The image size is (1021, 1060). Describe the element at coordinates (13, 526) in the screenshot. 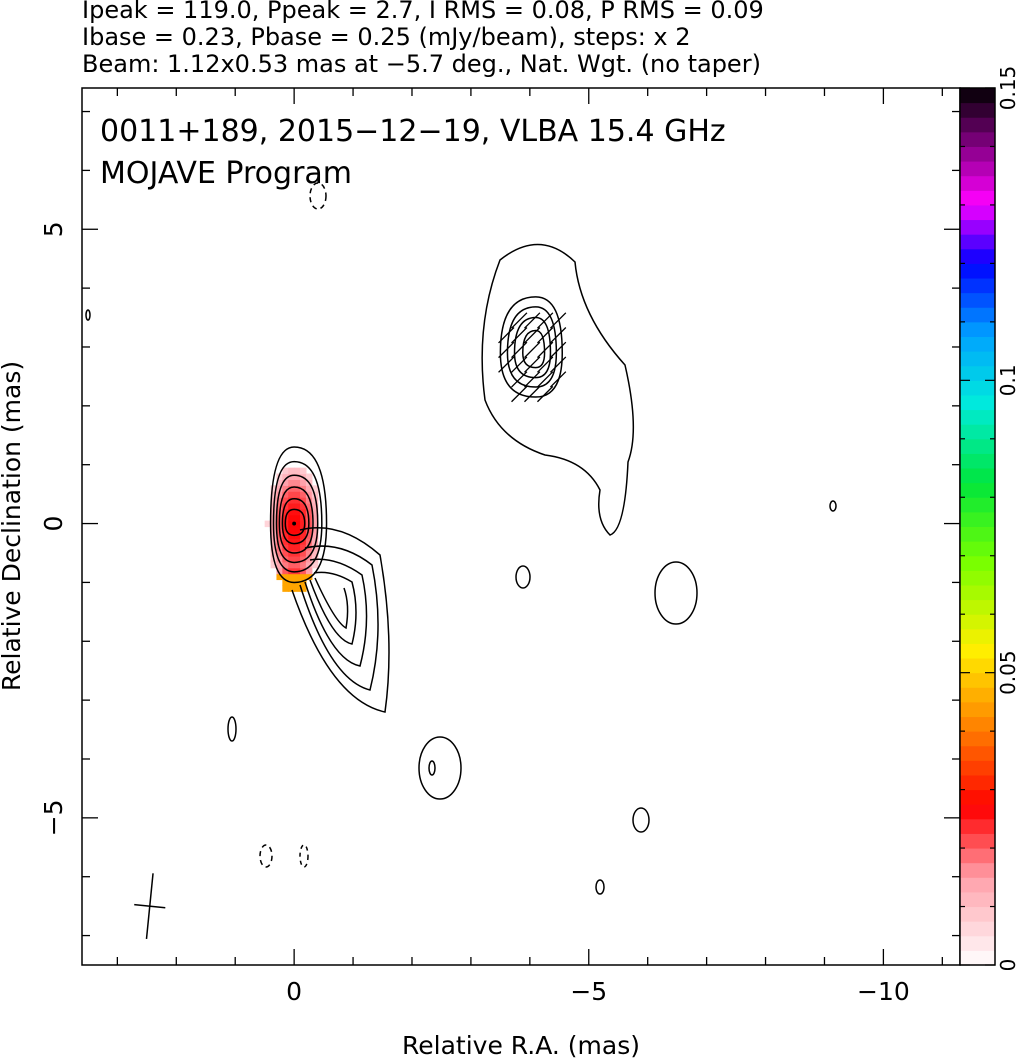

I see `y-axis-label: Relative Declination (mas)` at that location.